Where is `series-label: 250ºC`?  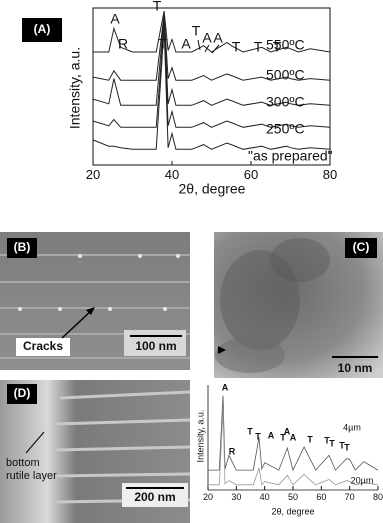
series-label: 250ºC is located at coordinates (285, 129).